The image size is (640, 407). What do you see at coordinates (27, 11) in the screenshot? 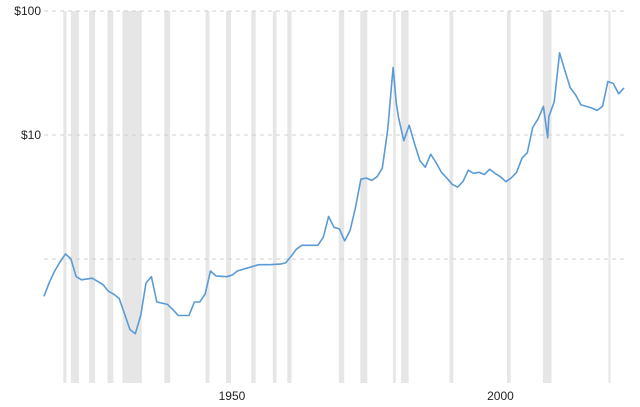
I see `y-tick-label: $100` at bounding box center [27, 11].